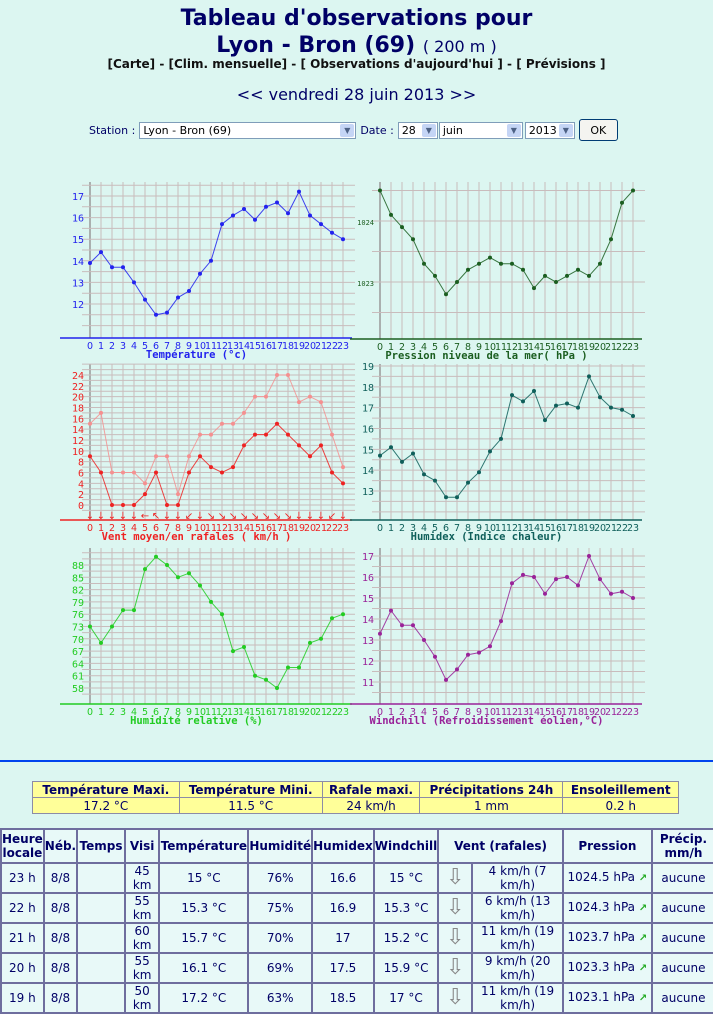  What do you see at coordinates (413, 712) in the screenshot?
I see `x-tick-label: 3` at bounding box center [413, 712].